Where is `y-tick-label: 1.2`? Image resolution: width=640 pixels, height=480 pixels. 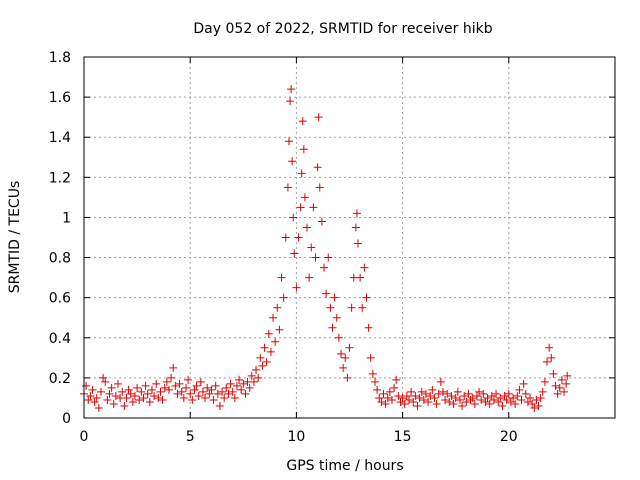 y-tick-label: 1.2 is located at coordinates (60, 178).